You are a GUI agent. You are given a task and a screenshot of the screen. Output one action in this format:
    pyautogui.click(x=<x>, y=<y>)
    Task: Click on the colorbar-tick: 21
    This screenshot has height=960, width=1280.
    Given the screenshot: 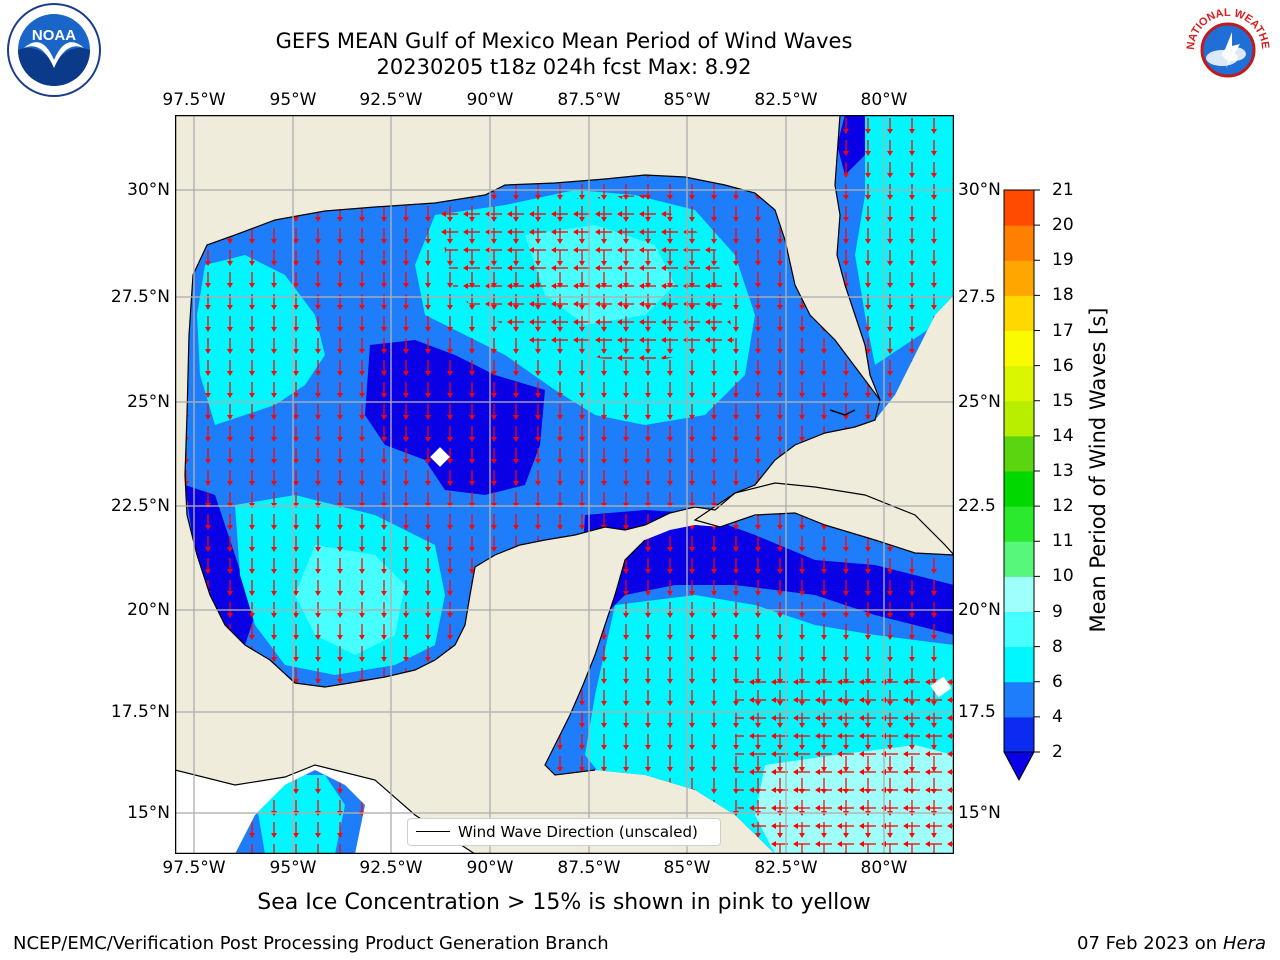 What is the action you would take?
    pyautogui.click(x=1063, y=190)
    